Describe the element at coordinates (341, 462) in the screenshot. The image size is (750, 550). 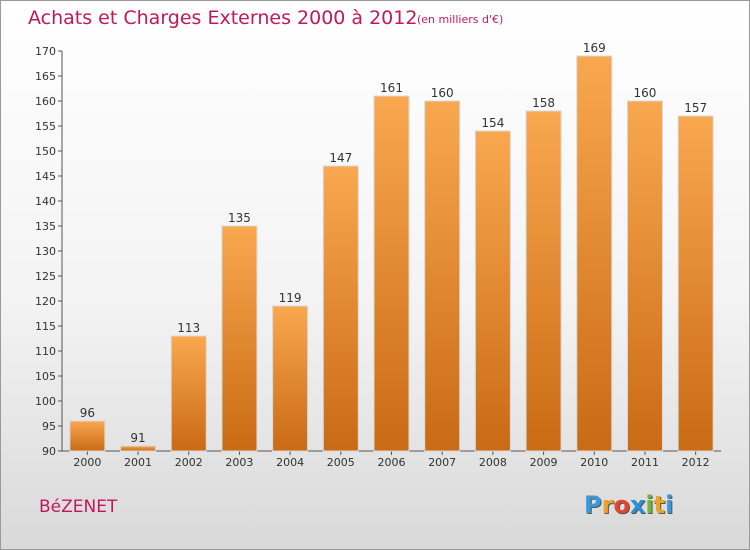
I see `x-tick-label-2005: 2005` at that location.